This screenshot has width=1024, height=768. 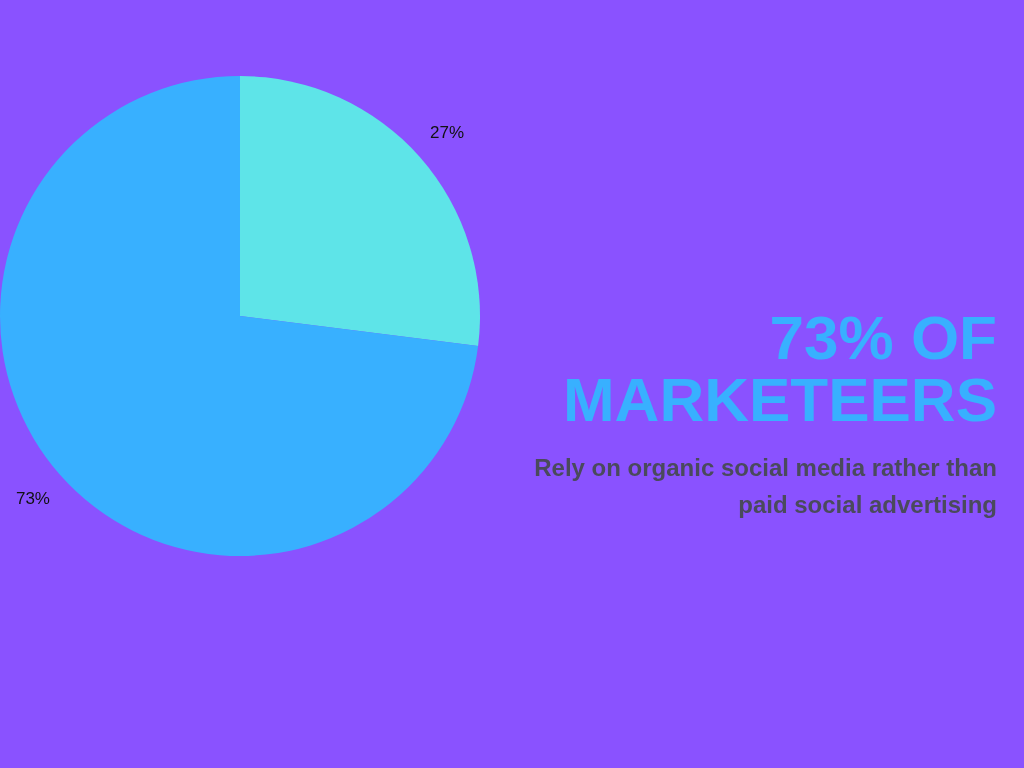 What do you see at coordinates (765, 486) in the screenshot?
I see `text: Rely on organic social media rather than paid social advertising` at bounding box center [765, 486].